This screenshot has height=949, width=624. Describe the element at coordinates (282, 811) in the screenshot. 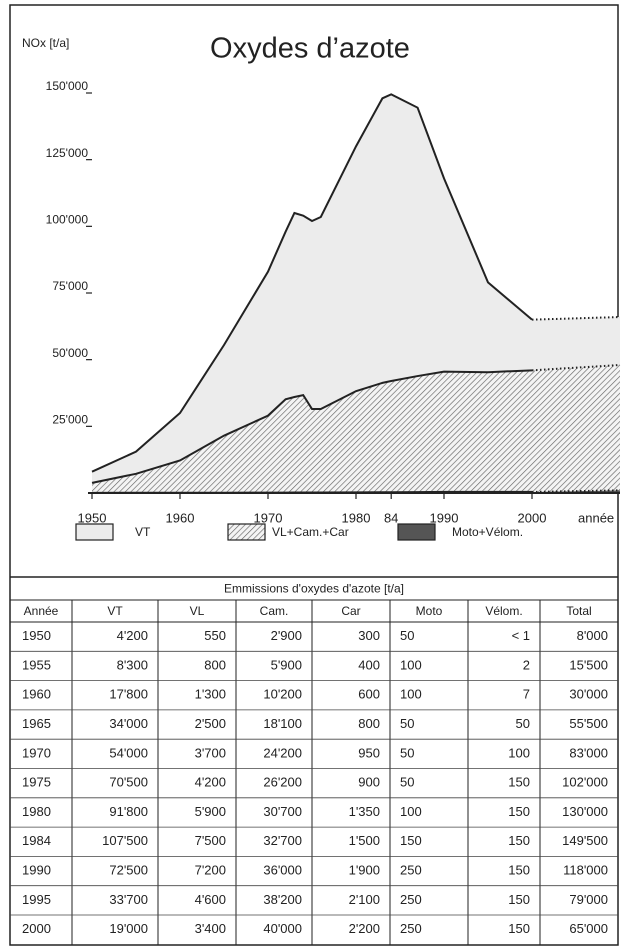

I see `table-cell: 30'700` at that location.